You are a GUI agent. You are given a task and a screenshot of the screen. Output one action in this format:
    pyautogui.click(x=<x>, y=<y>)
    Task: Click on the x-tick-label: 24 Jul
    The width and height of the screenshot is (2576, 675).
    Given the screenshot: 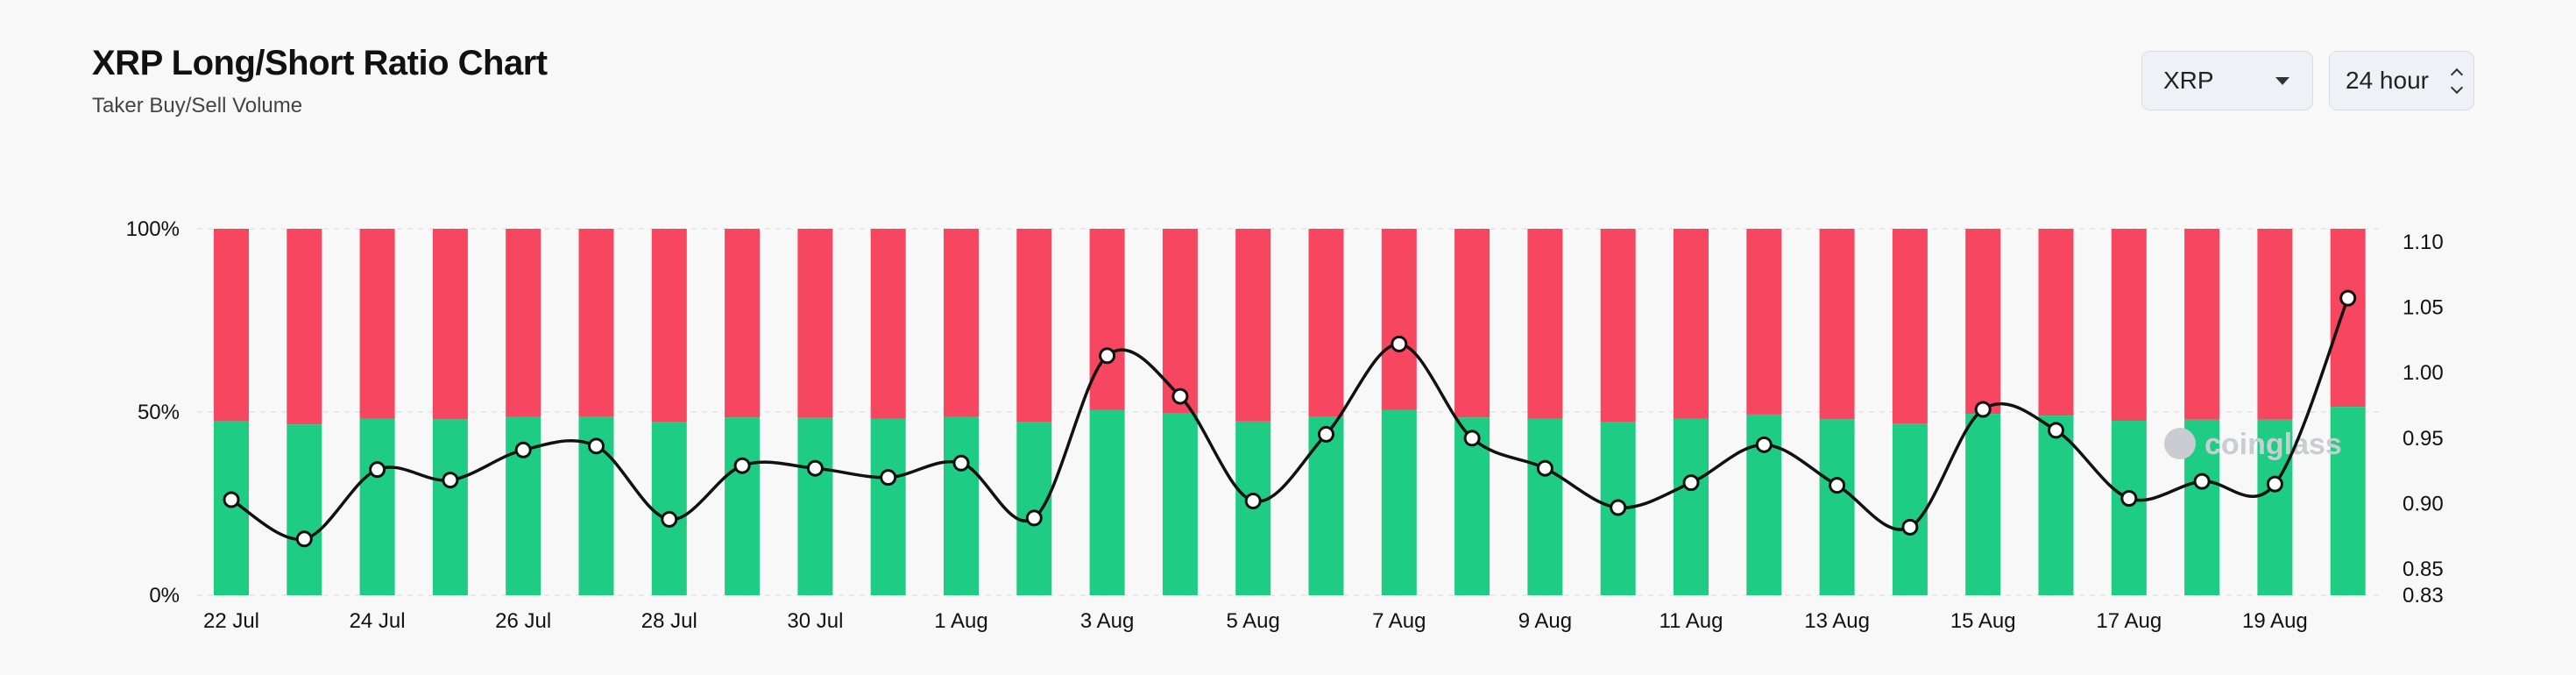 What is the action you would take?
    pyautogui.click(x=378, y=621)
    